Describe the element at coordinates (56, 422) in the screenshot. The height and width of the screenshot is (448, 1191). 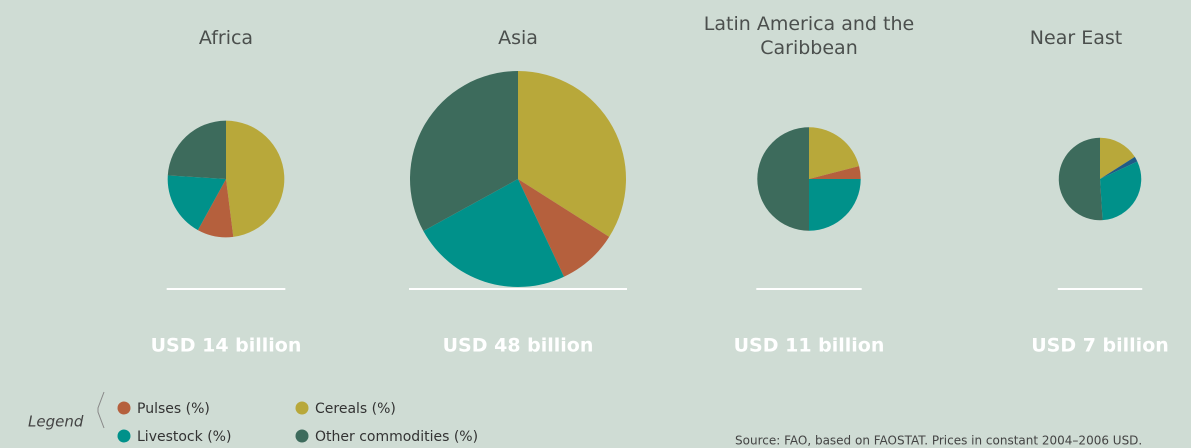
I see `legend-title: Legend` at that location.